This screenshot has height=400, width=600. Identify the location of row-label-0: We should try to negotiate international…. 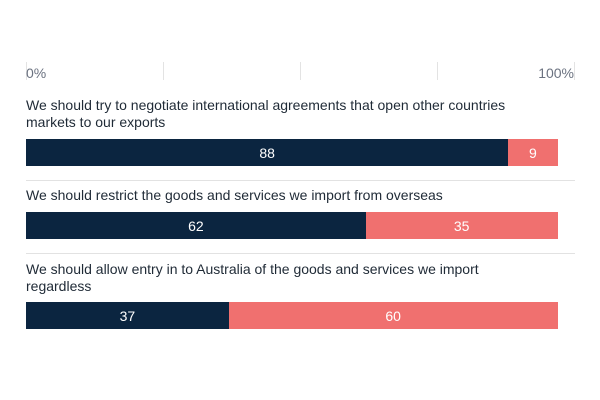
(266, 113).